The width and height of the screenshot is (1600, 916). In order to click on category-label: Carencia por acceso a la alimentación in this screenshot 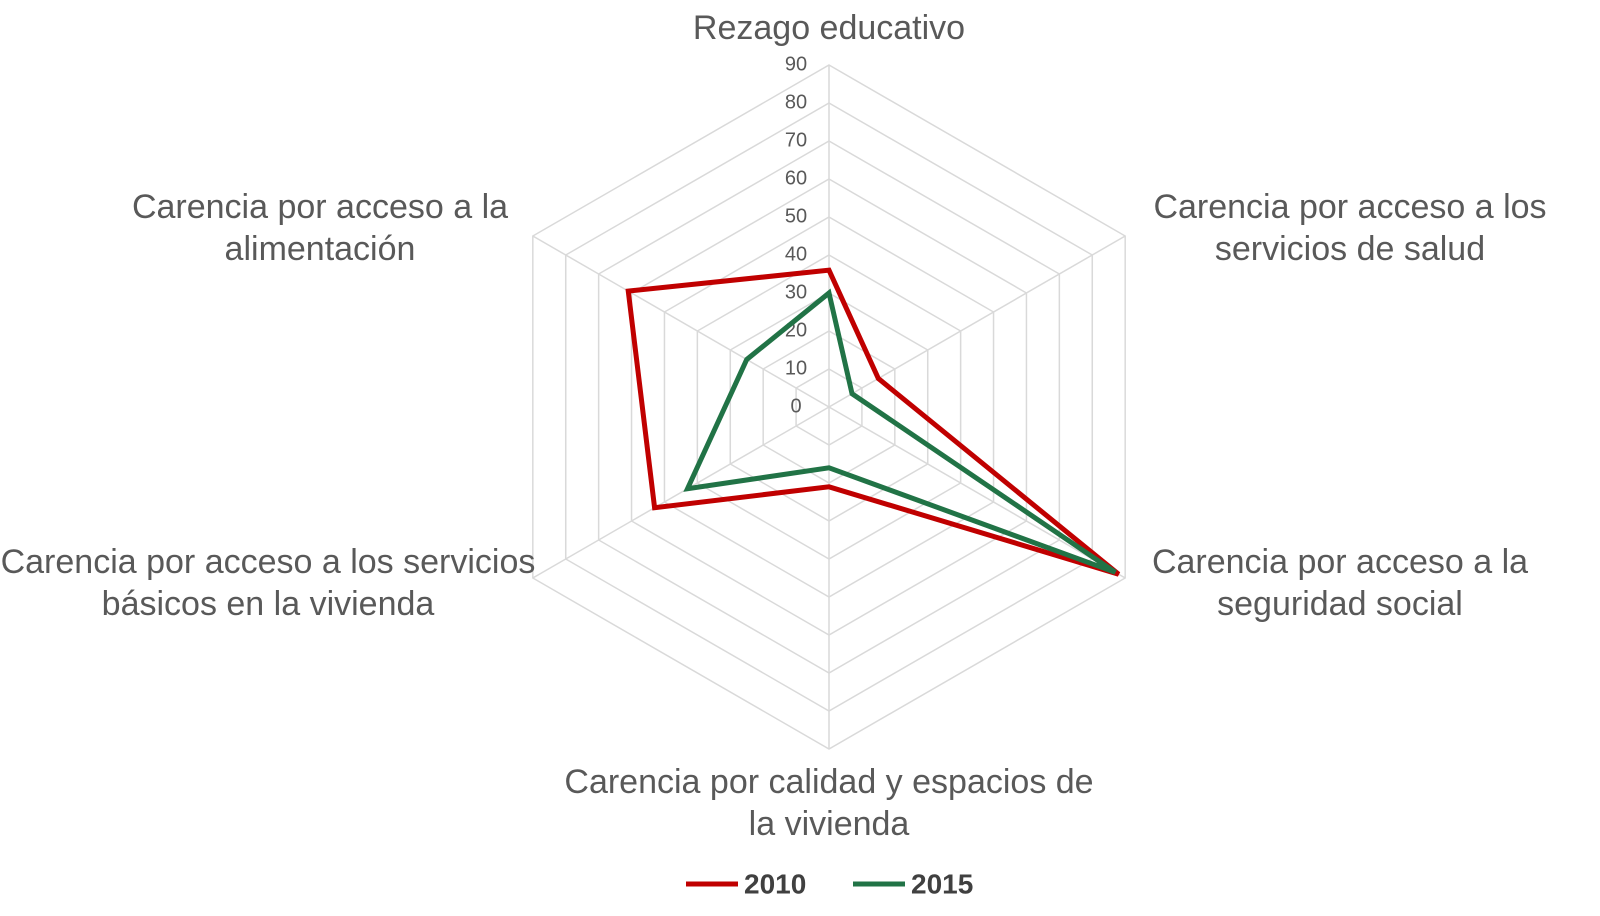, I will do `click(320, 228)`.